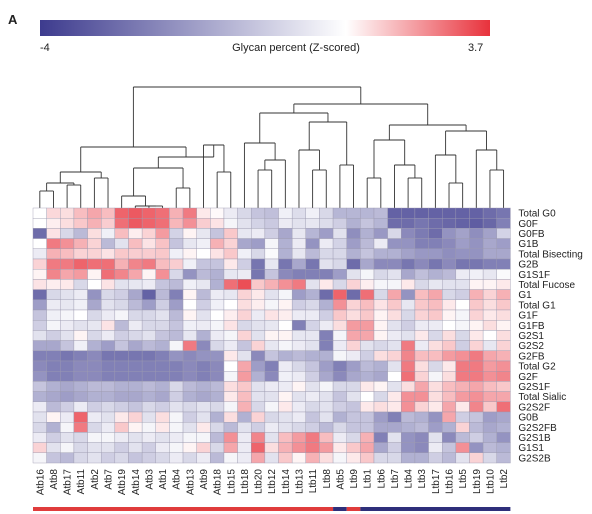  What do you see at coordinates (368, 479) in the screenshot?
I see `column-label: Ltb1` at bounding box center [368, 479].